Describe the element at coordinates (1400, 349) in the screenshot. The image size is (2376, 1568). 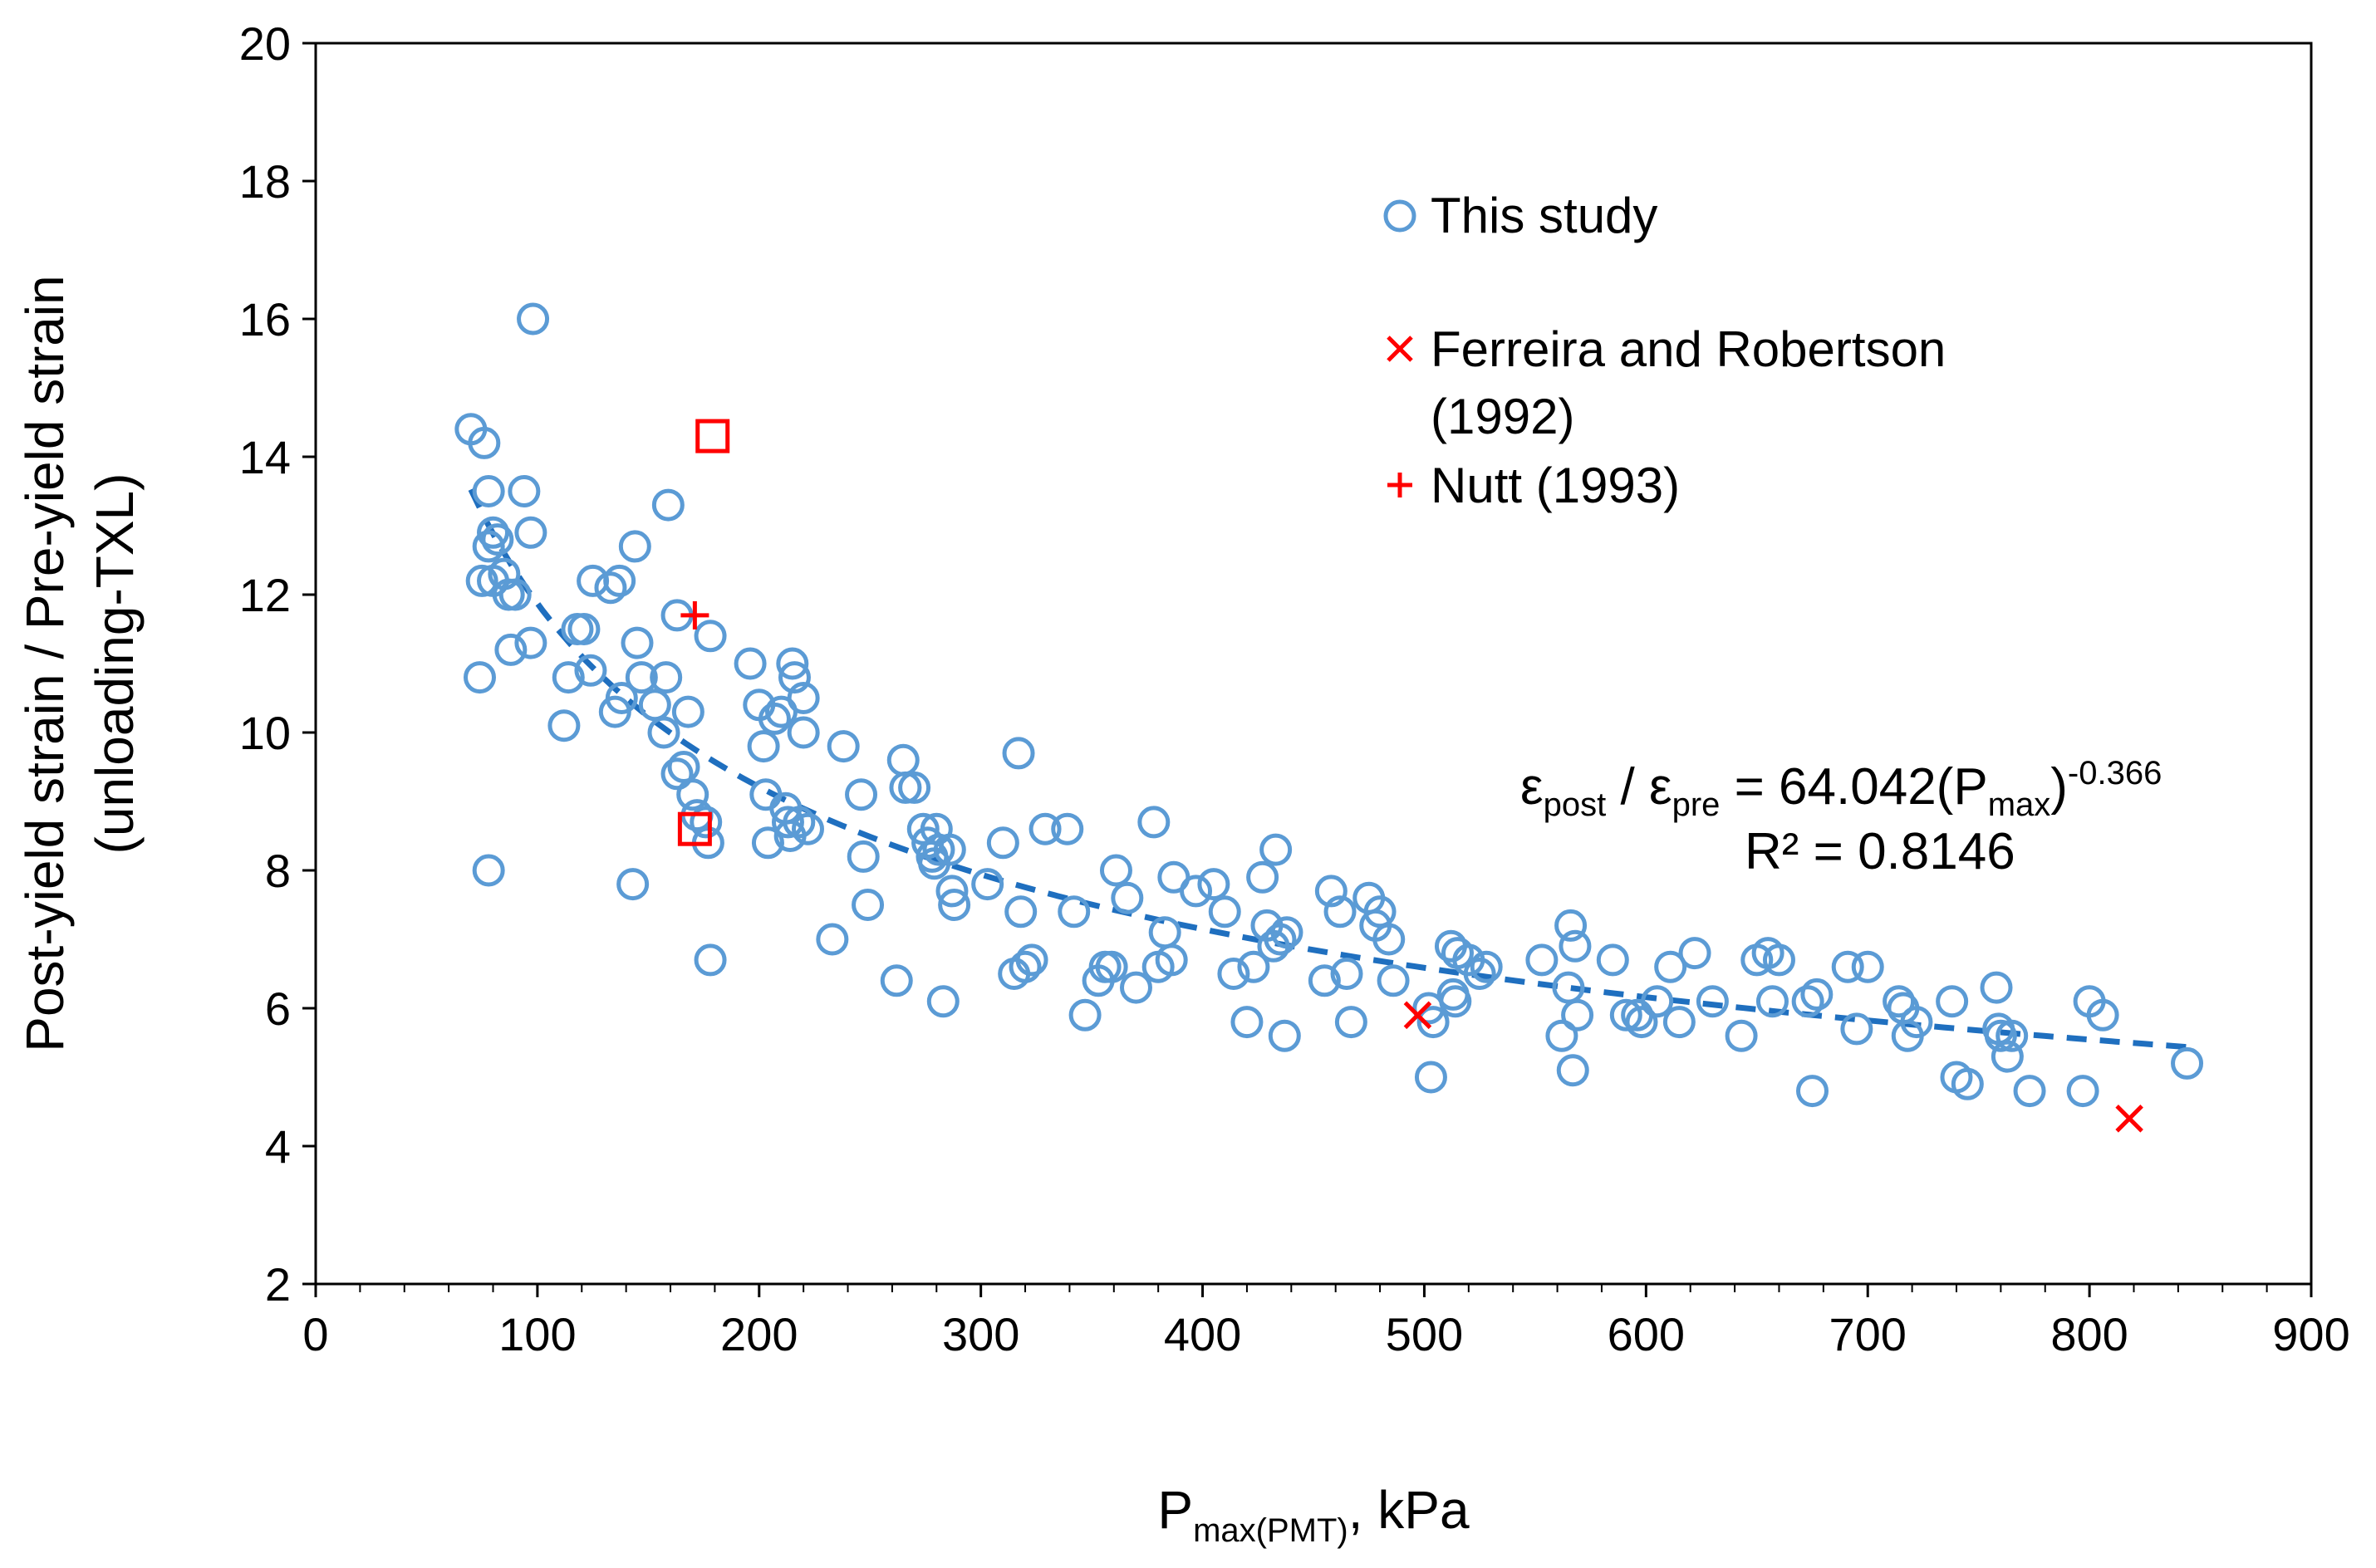
I see `legend-marker-ferreira` at that location.